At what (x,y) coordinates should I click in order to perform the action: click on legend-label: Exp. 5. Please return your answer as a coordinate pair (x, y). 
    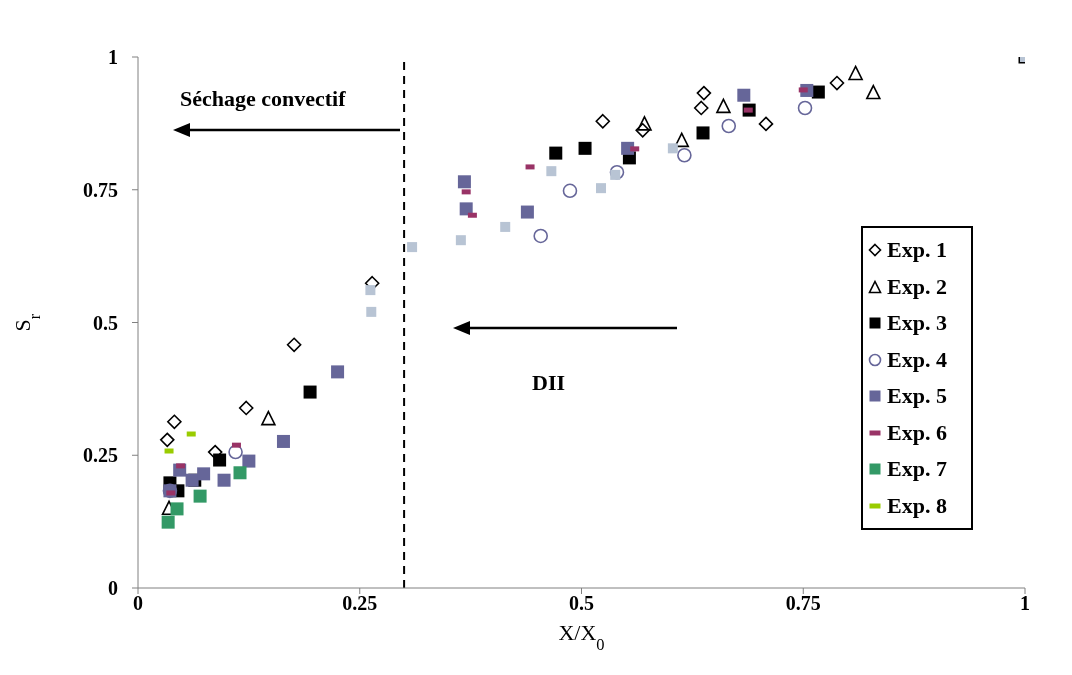
    Looking at the image, I should click on (917, 396).